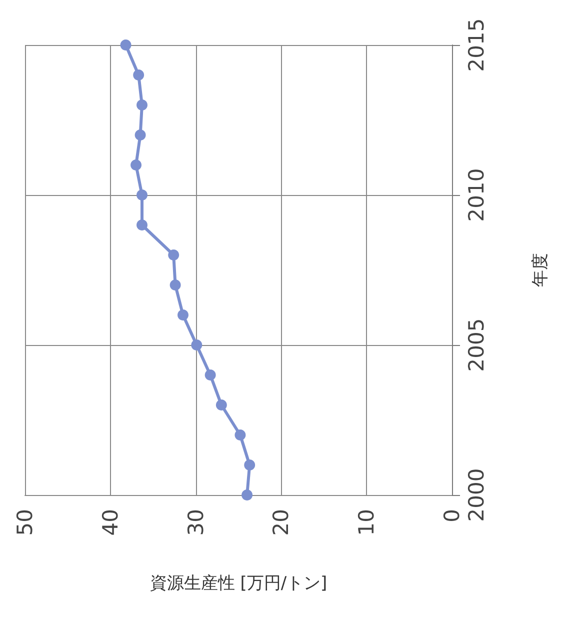  Describe the element at coordinates (540, 270) in the screenshot. I see `y-axis-title: 年度` at that location.